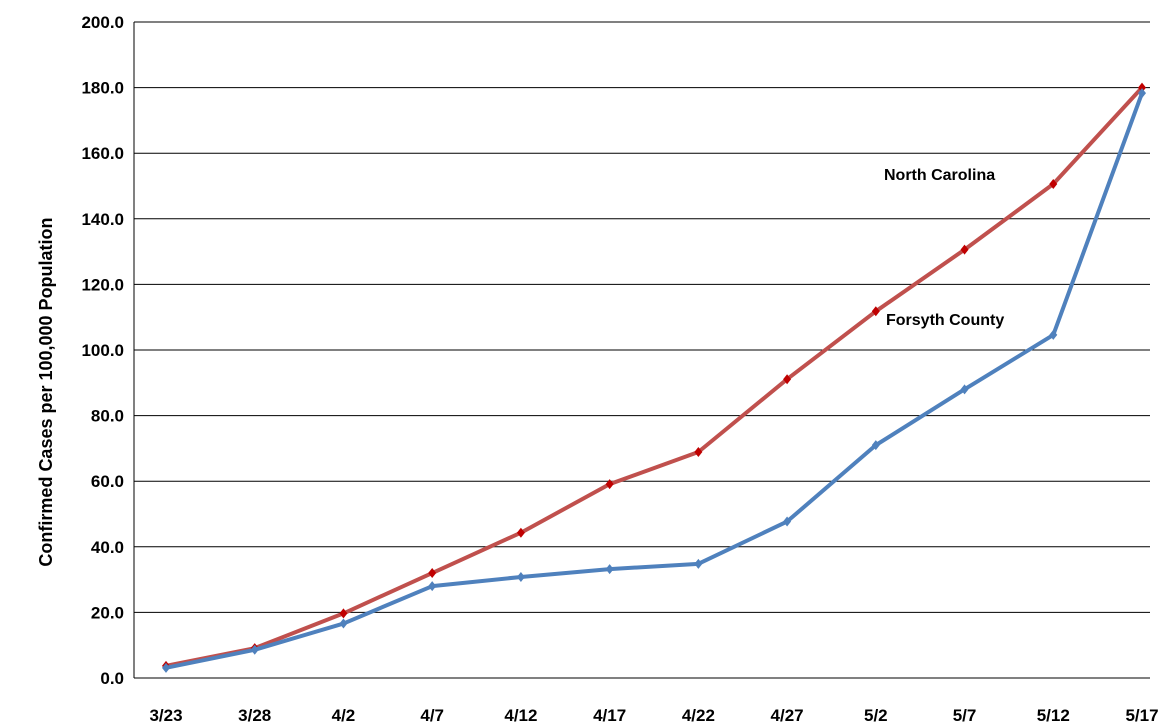 The width and height of the screenshot is (1170, 726). What do you see at coordinates (46, 391) in the screenshot?
I see `y-axis-label: Confirmed Cases per 100,000 Population` at bounding box center [46, 391].